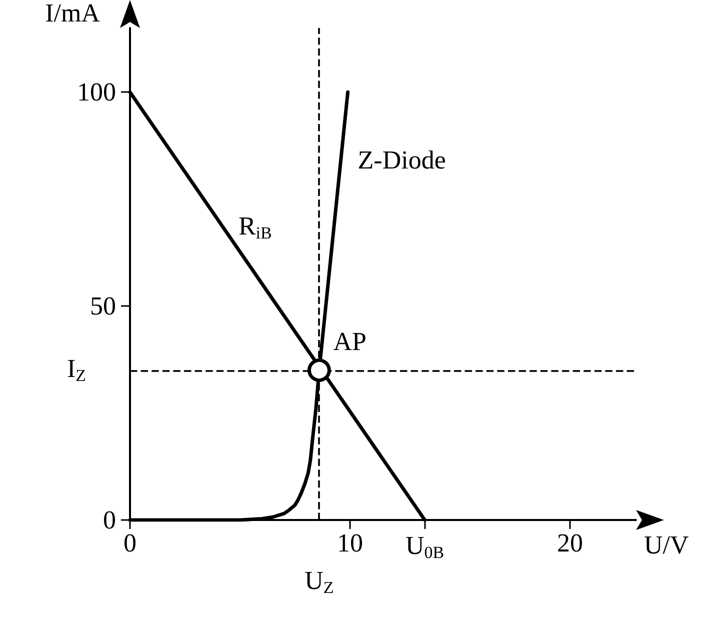 The width and height of the screenshot is (712, 634). I want to click on ref-line-label: I$_{Z}$, so click(76, 370).